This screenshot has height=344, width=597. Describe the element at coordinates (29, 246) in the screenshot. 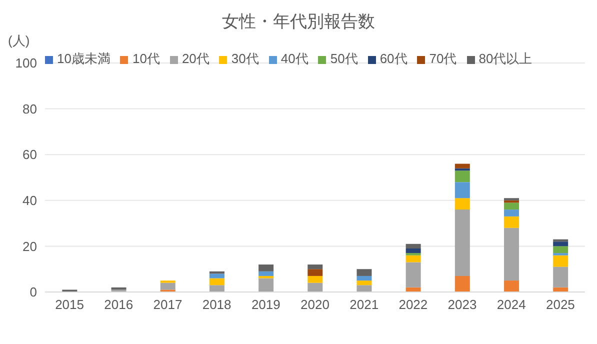

I see `y-tick-label: 20` at that location.